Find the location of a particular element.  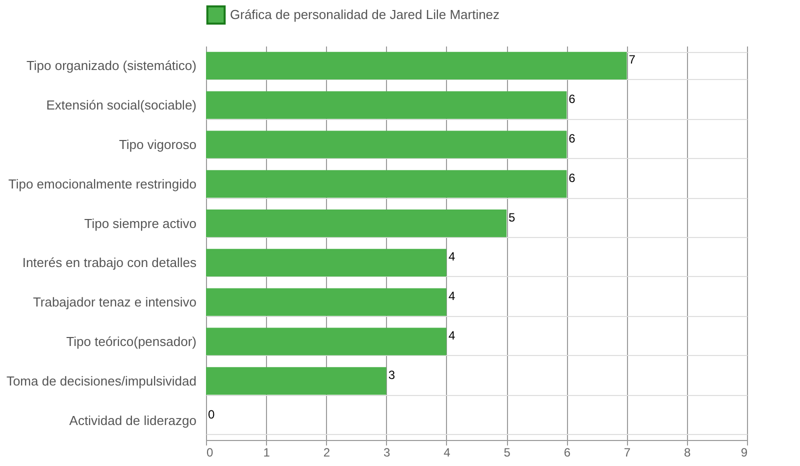

y-tick-label: Interés en trabajo con detalles is located at coordinates (109, 262).